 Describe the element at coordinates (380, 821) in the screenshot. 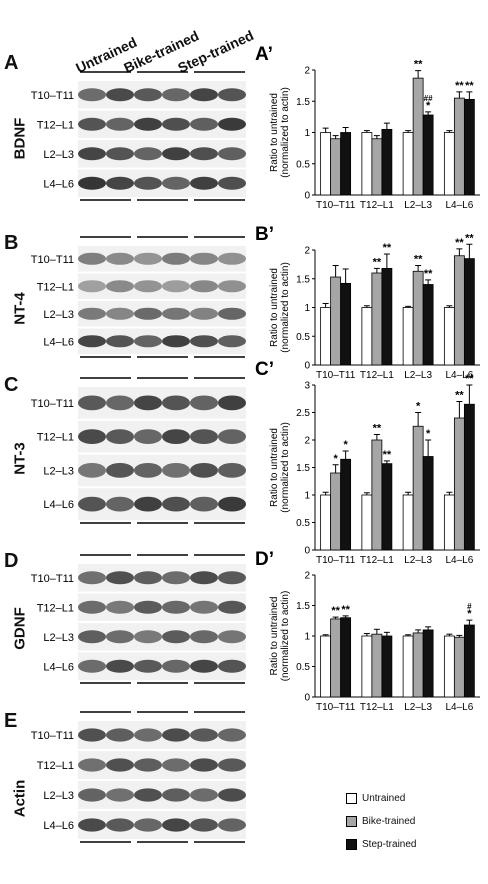

I see `legend-item-bike-trained: Bike-trained` at that location.